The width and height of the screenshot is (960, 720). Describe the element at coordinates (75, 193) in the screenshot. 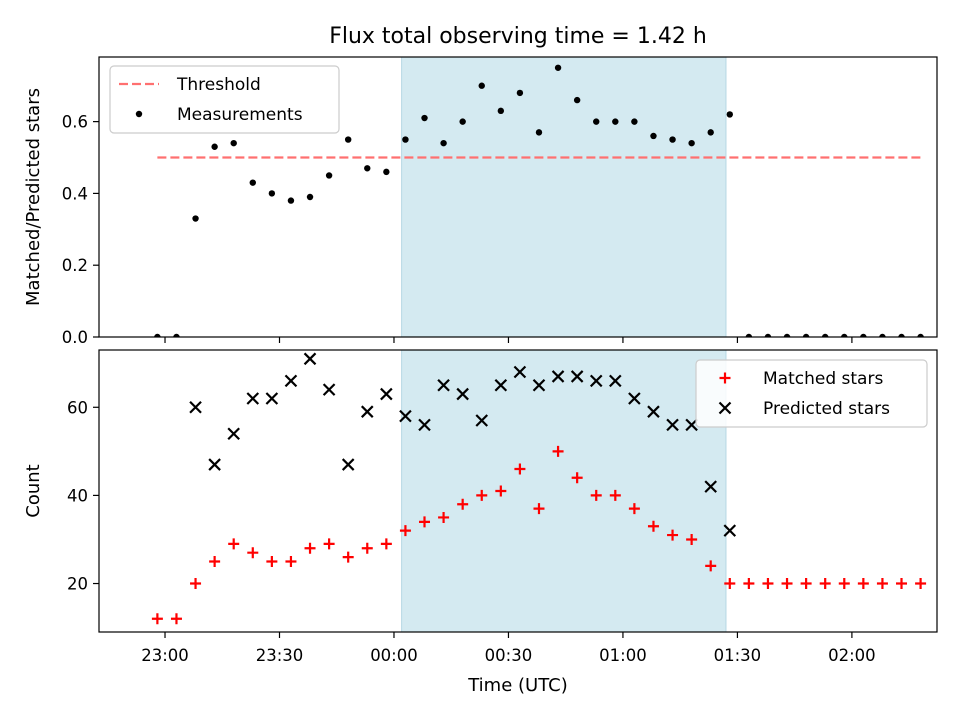

I see `y-tick-label: 0.4` at that location.